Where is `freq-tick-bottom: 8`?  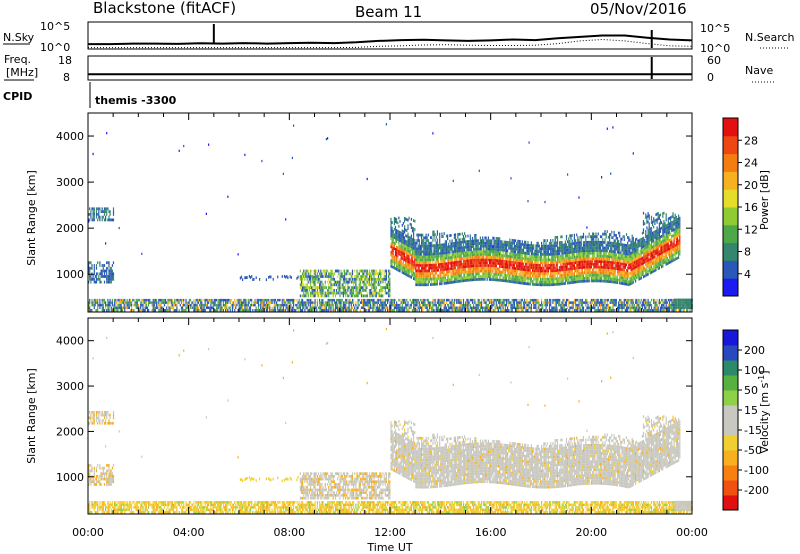 freq-tick-bottom: 8 is located at coordinates (66, 77).